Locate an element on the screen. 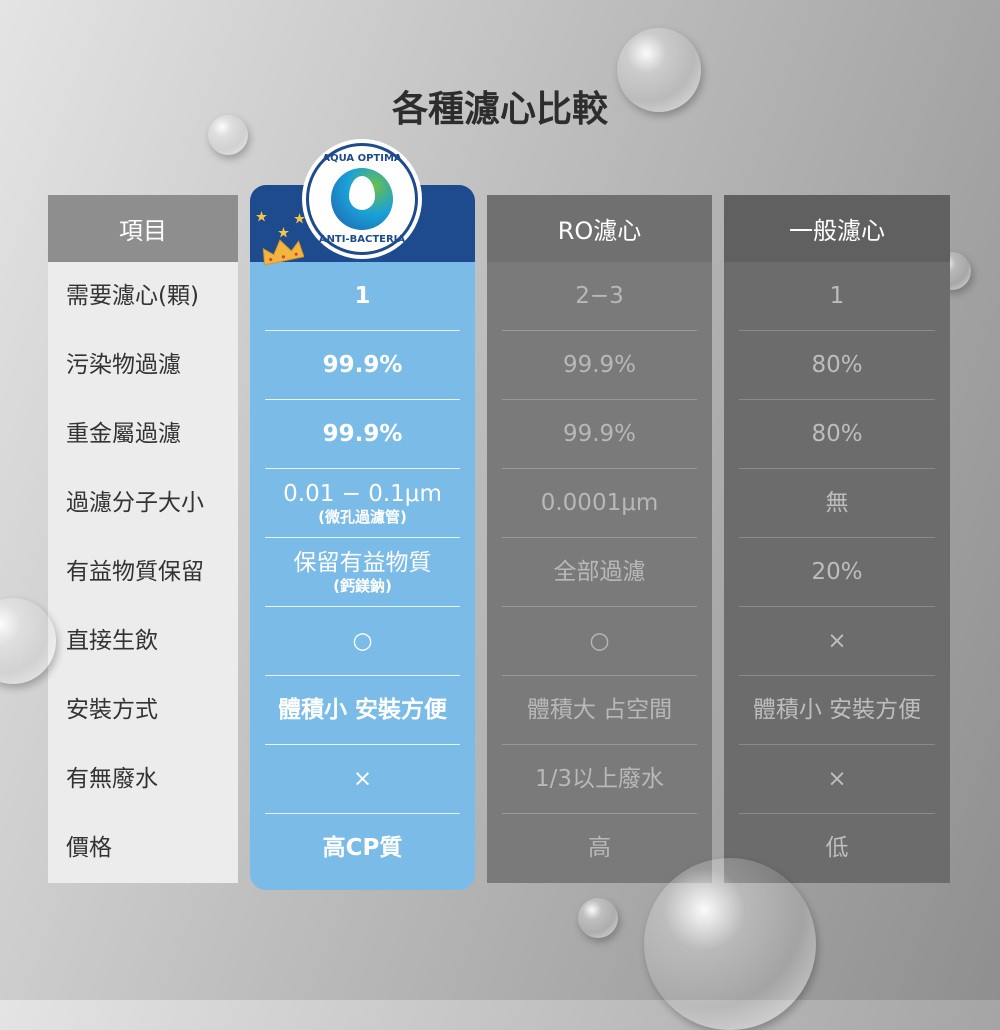 This screenshot has height=1030, width=1000. cell: 全部過濾 is located at coordinates (599, 572).